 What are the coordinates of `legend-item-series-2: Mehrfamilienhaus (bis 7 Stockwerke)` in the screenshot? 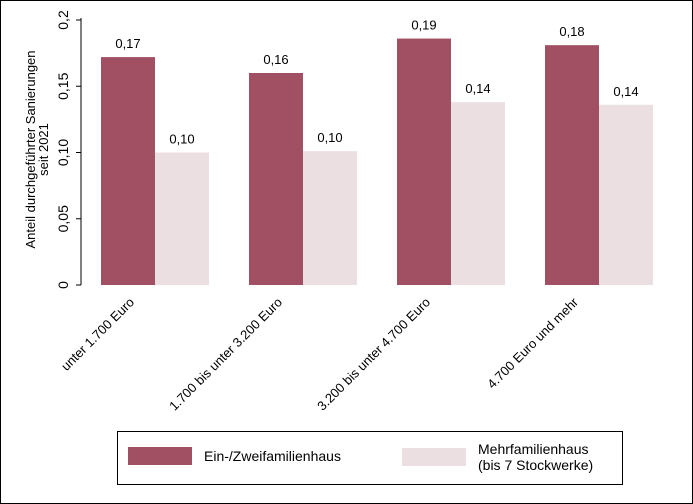 It's located at (497, 457).